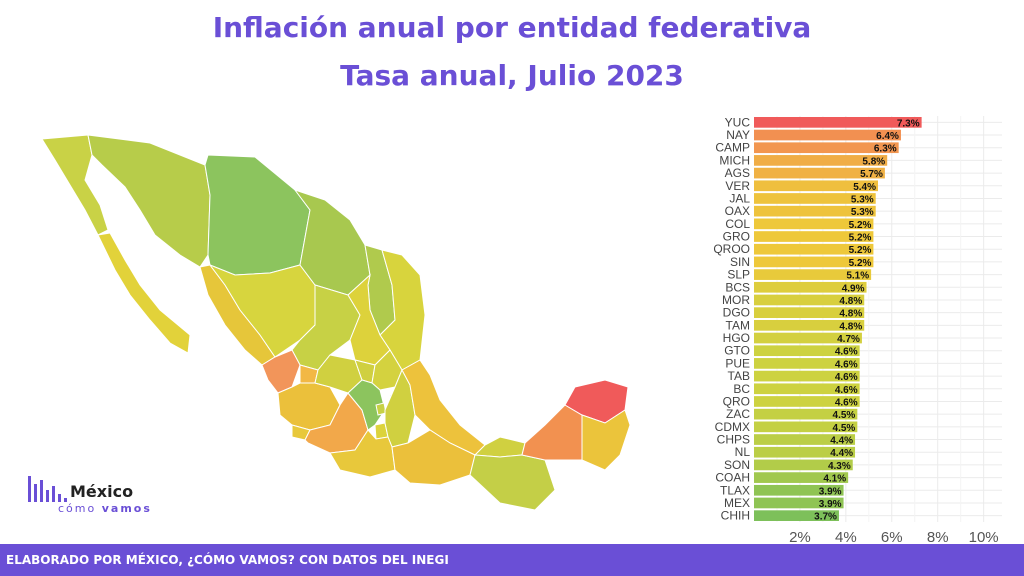 Image resolution: width=1024 pixels, height=576 pixels. I want to click on category-label: AGS, so click(737, 173).